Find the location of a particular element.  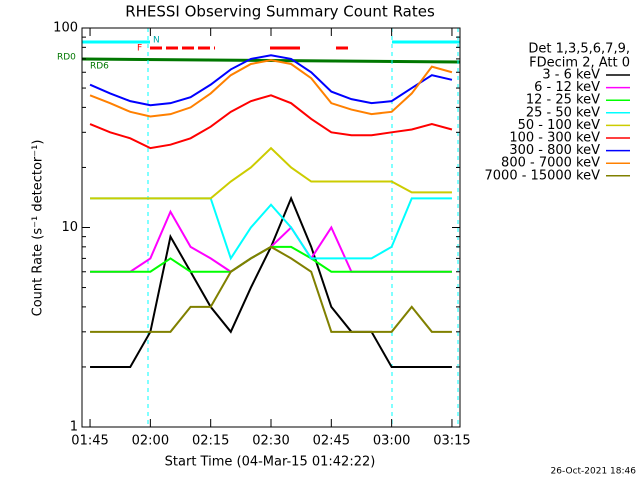

annotation: RD0 is located at coordinates (66, 58).